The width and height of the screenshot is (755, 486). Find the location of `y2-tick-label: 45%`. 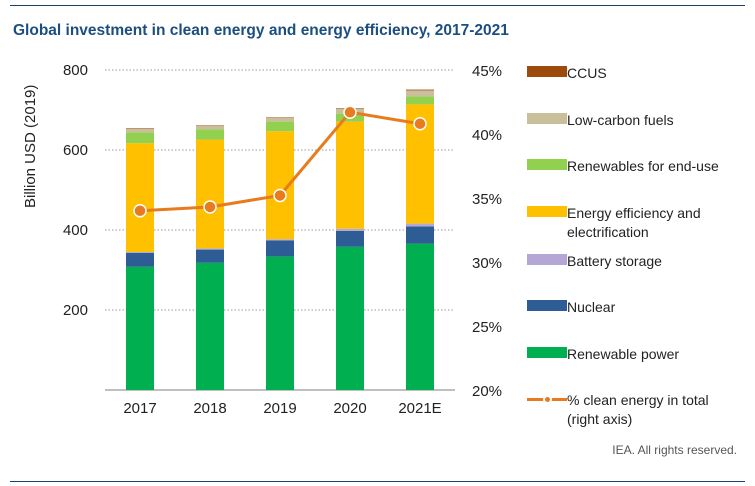

y2-tick-label: 45% is located at coordinates (487, 71).